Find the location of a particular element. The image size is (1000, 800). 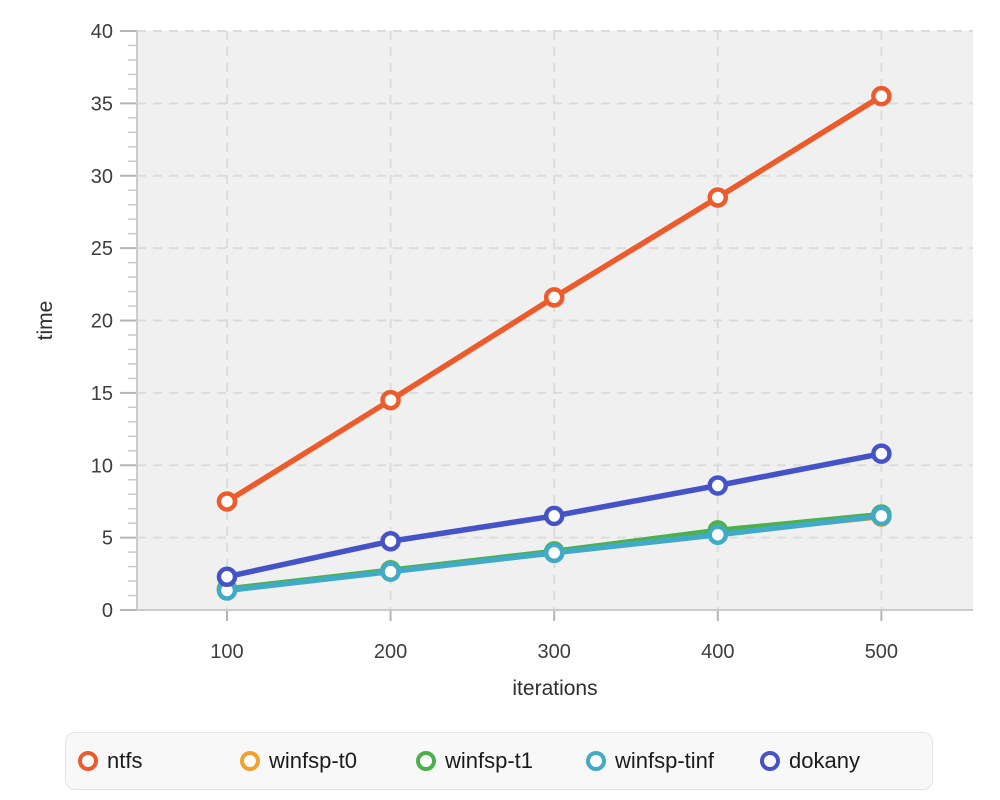

series-winfsp-tinf is located at coordinates (554, 553).